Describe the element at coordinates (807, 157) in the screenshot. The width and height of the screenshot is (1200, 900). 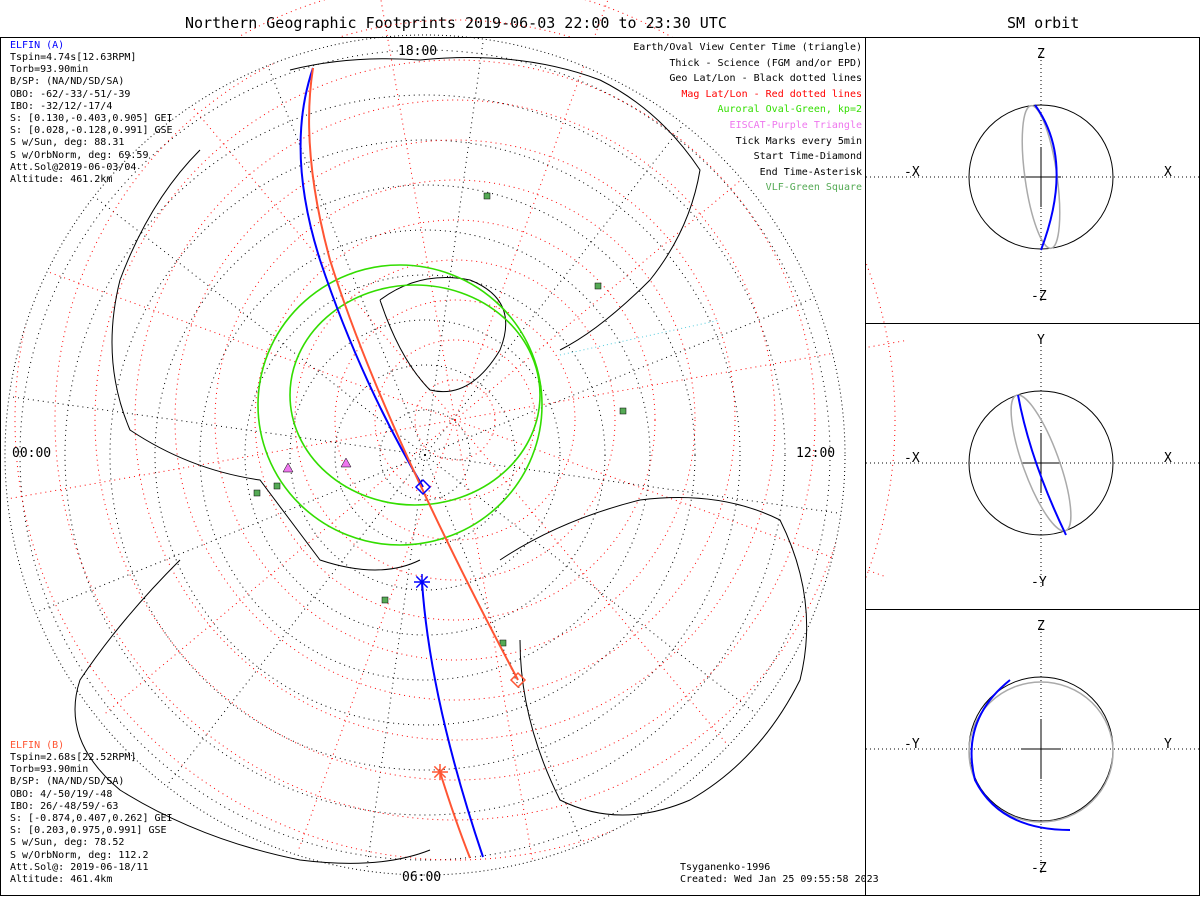
I see `legend-item: Start Time-Diamond` at that location.